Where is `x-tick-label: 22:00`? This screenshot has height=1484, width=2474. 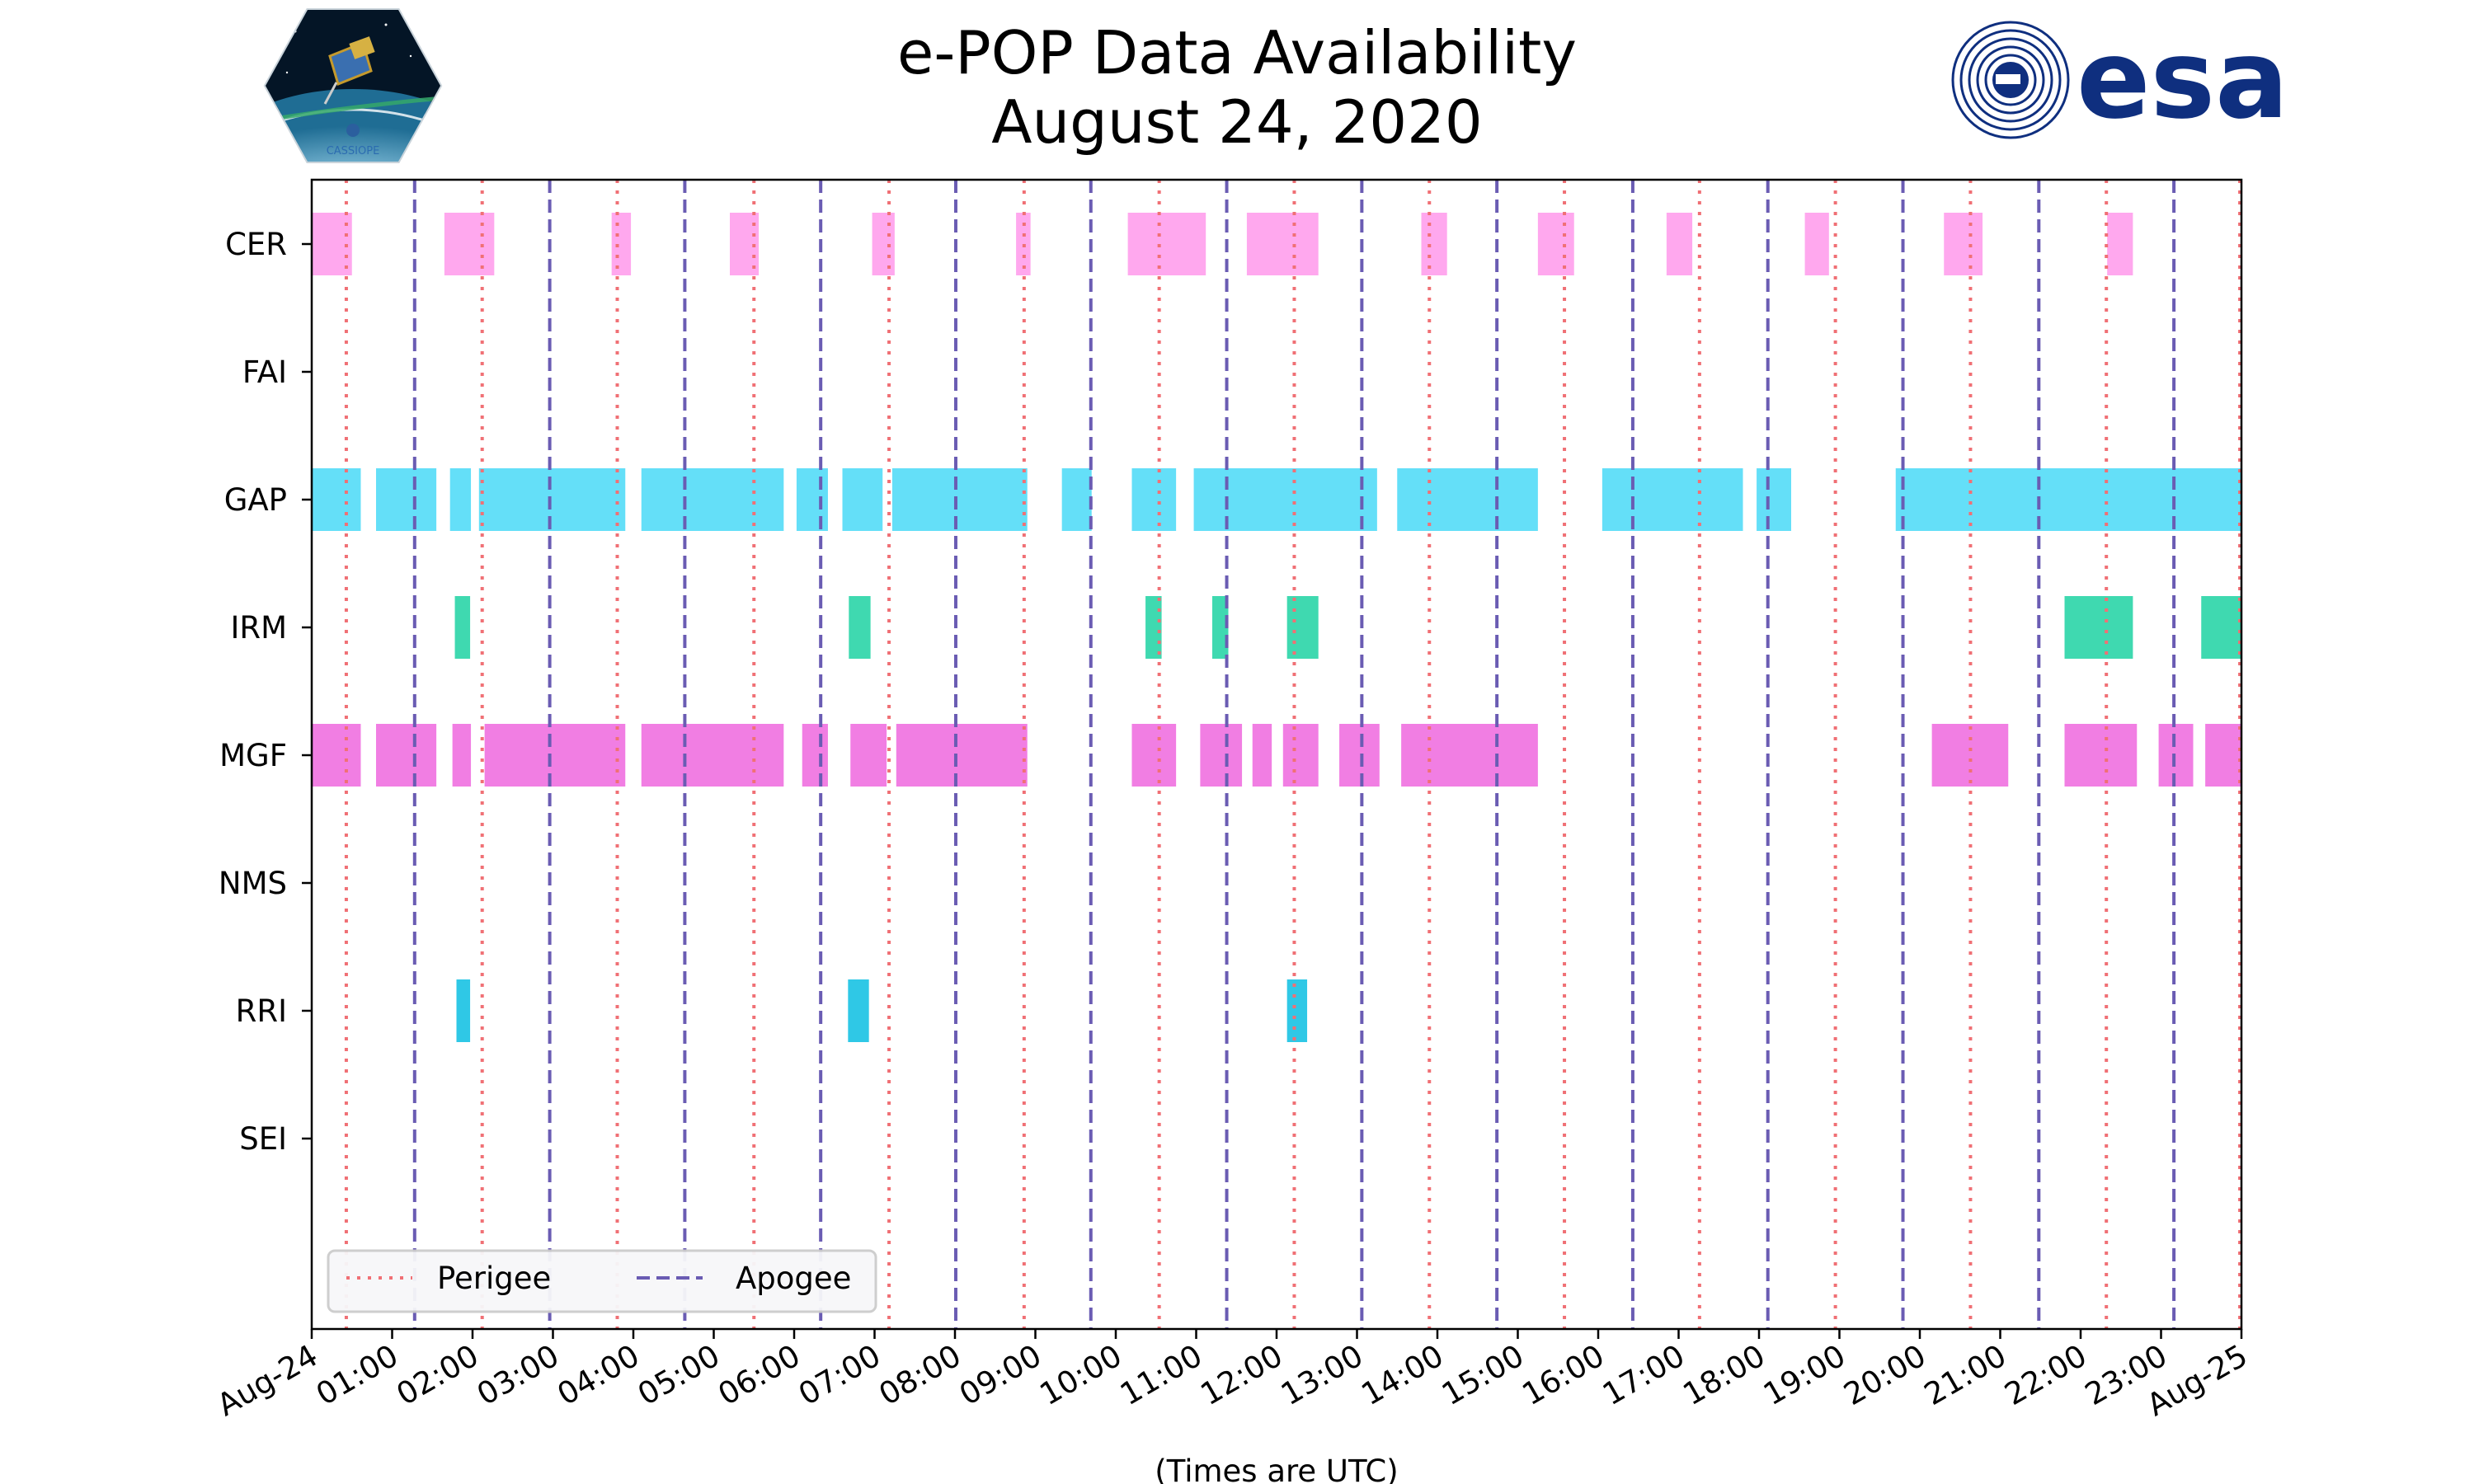 x-tick-label: 22:00 is located at coordinates (2046, 1375).